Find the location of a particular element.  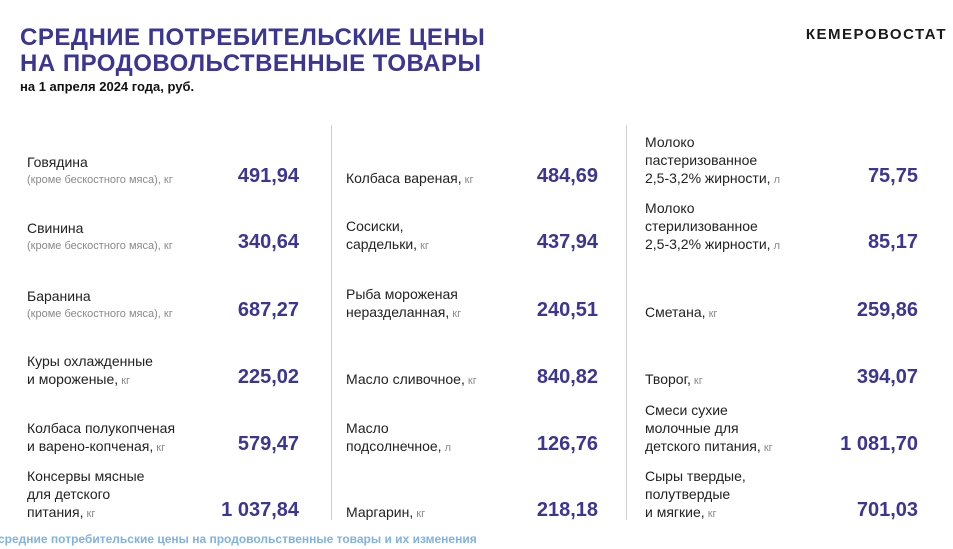

price-value: 1 081,70 is located at coordinates (879, 444).